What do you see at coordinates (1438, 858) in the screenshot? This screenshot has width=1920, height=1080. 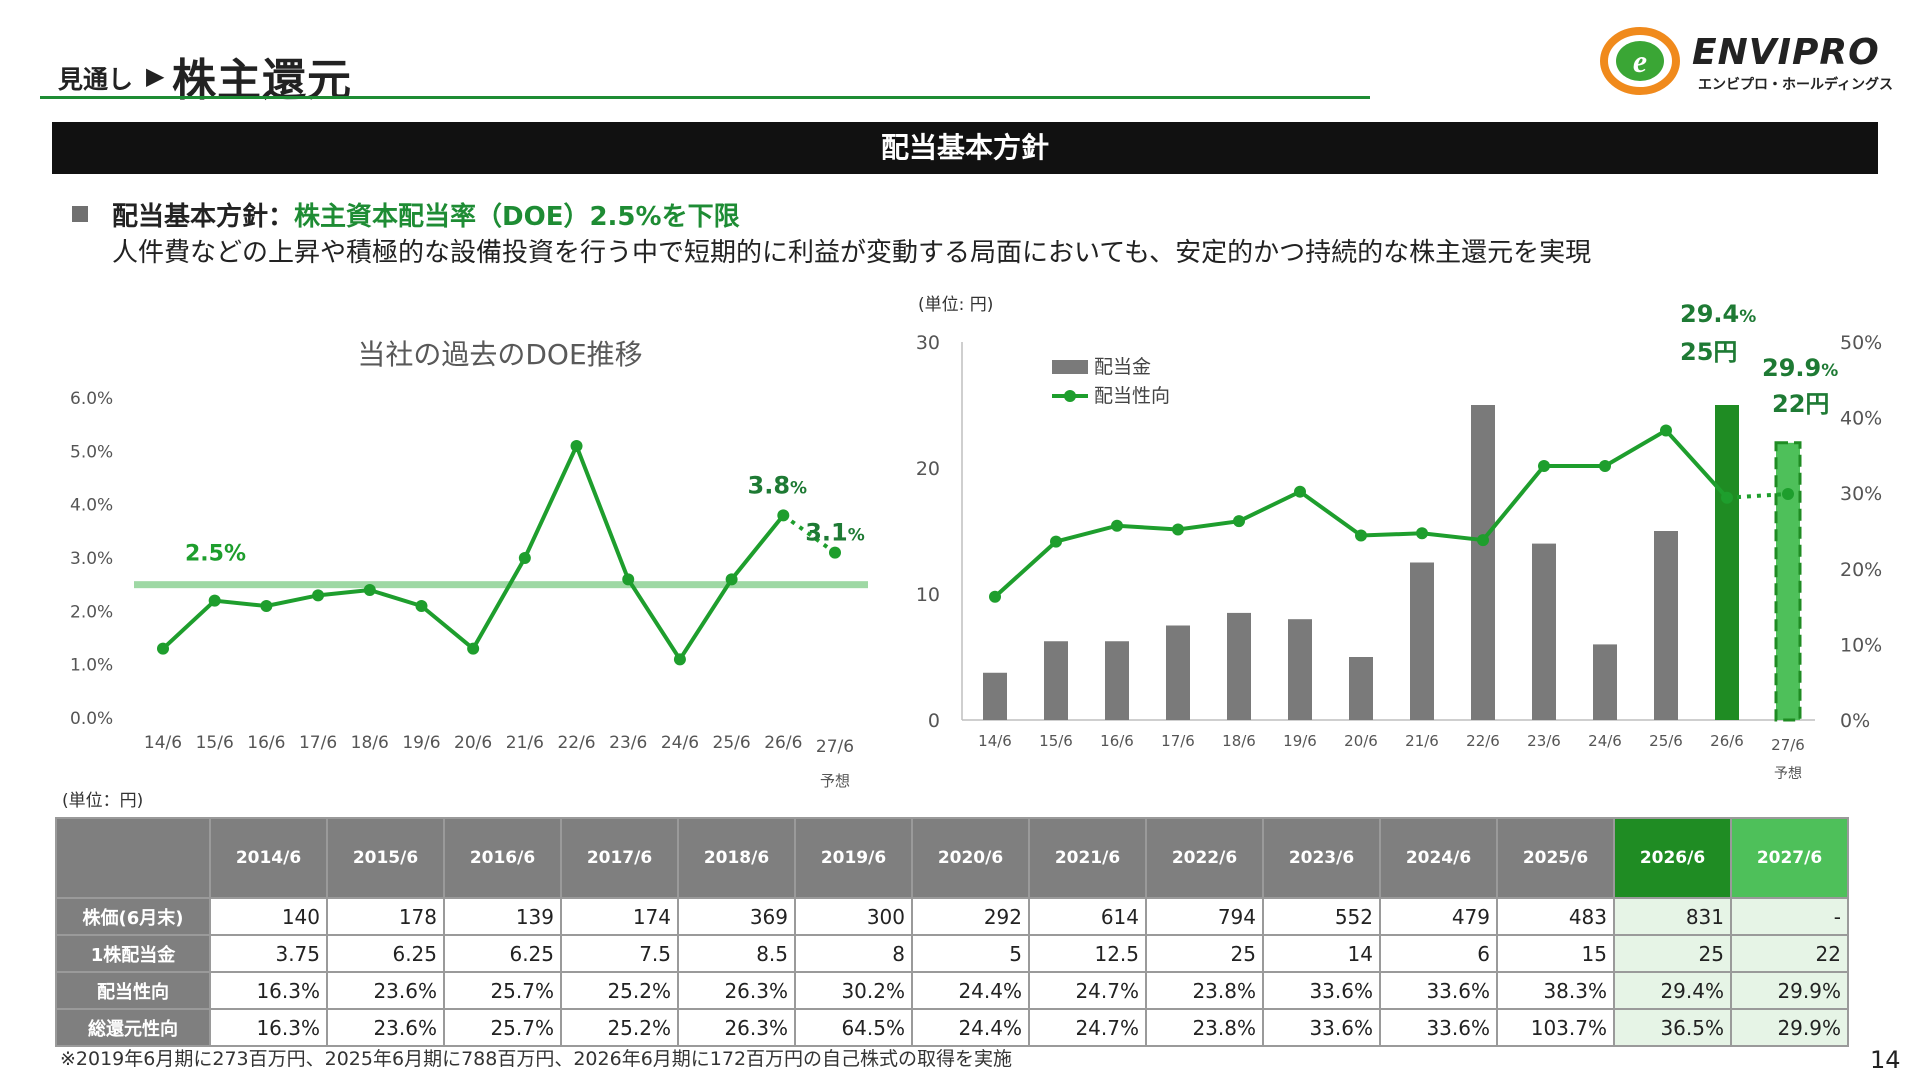 I see `table-column-header: 2024/6` at bounding box center [1438, 858].